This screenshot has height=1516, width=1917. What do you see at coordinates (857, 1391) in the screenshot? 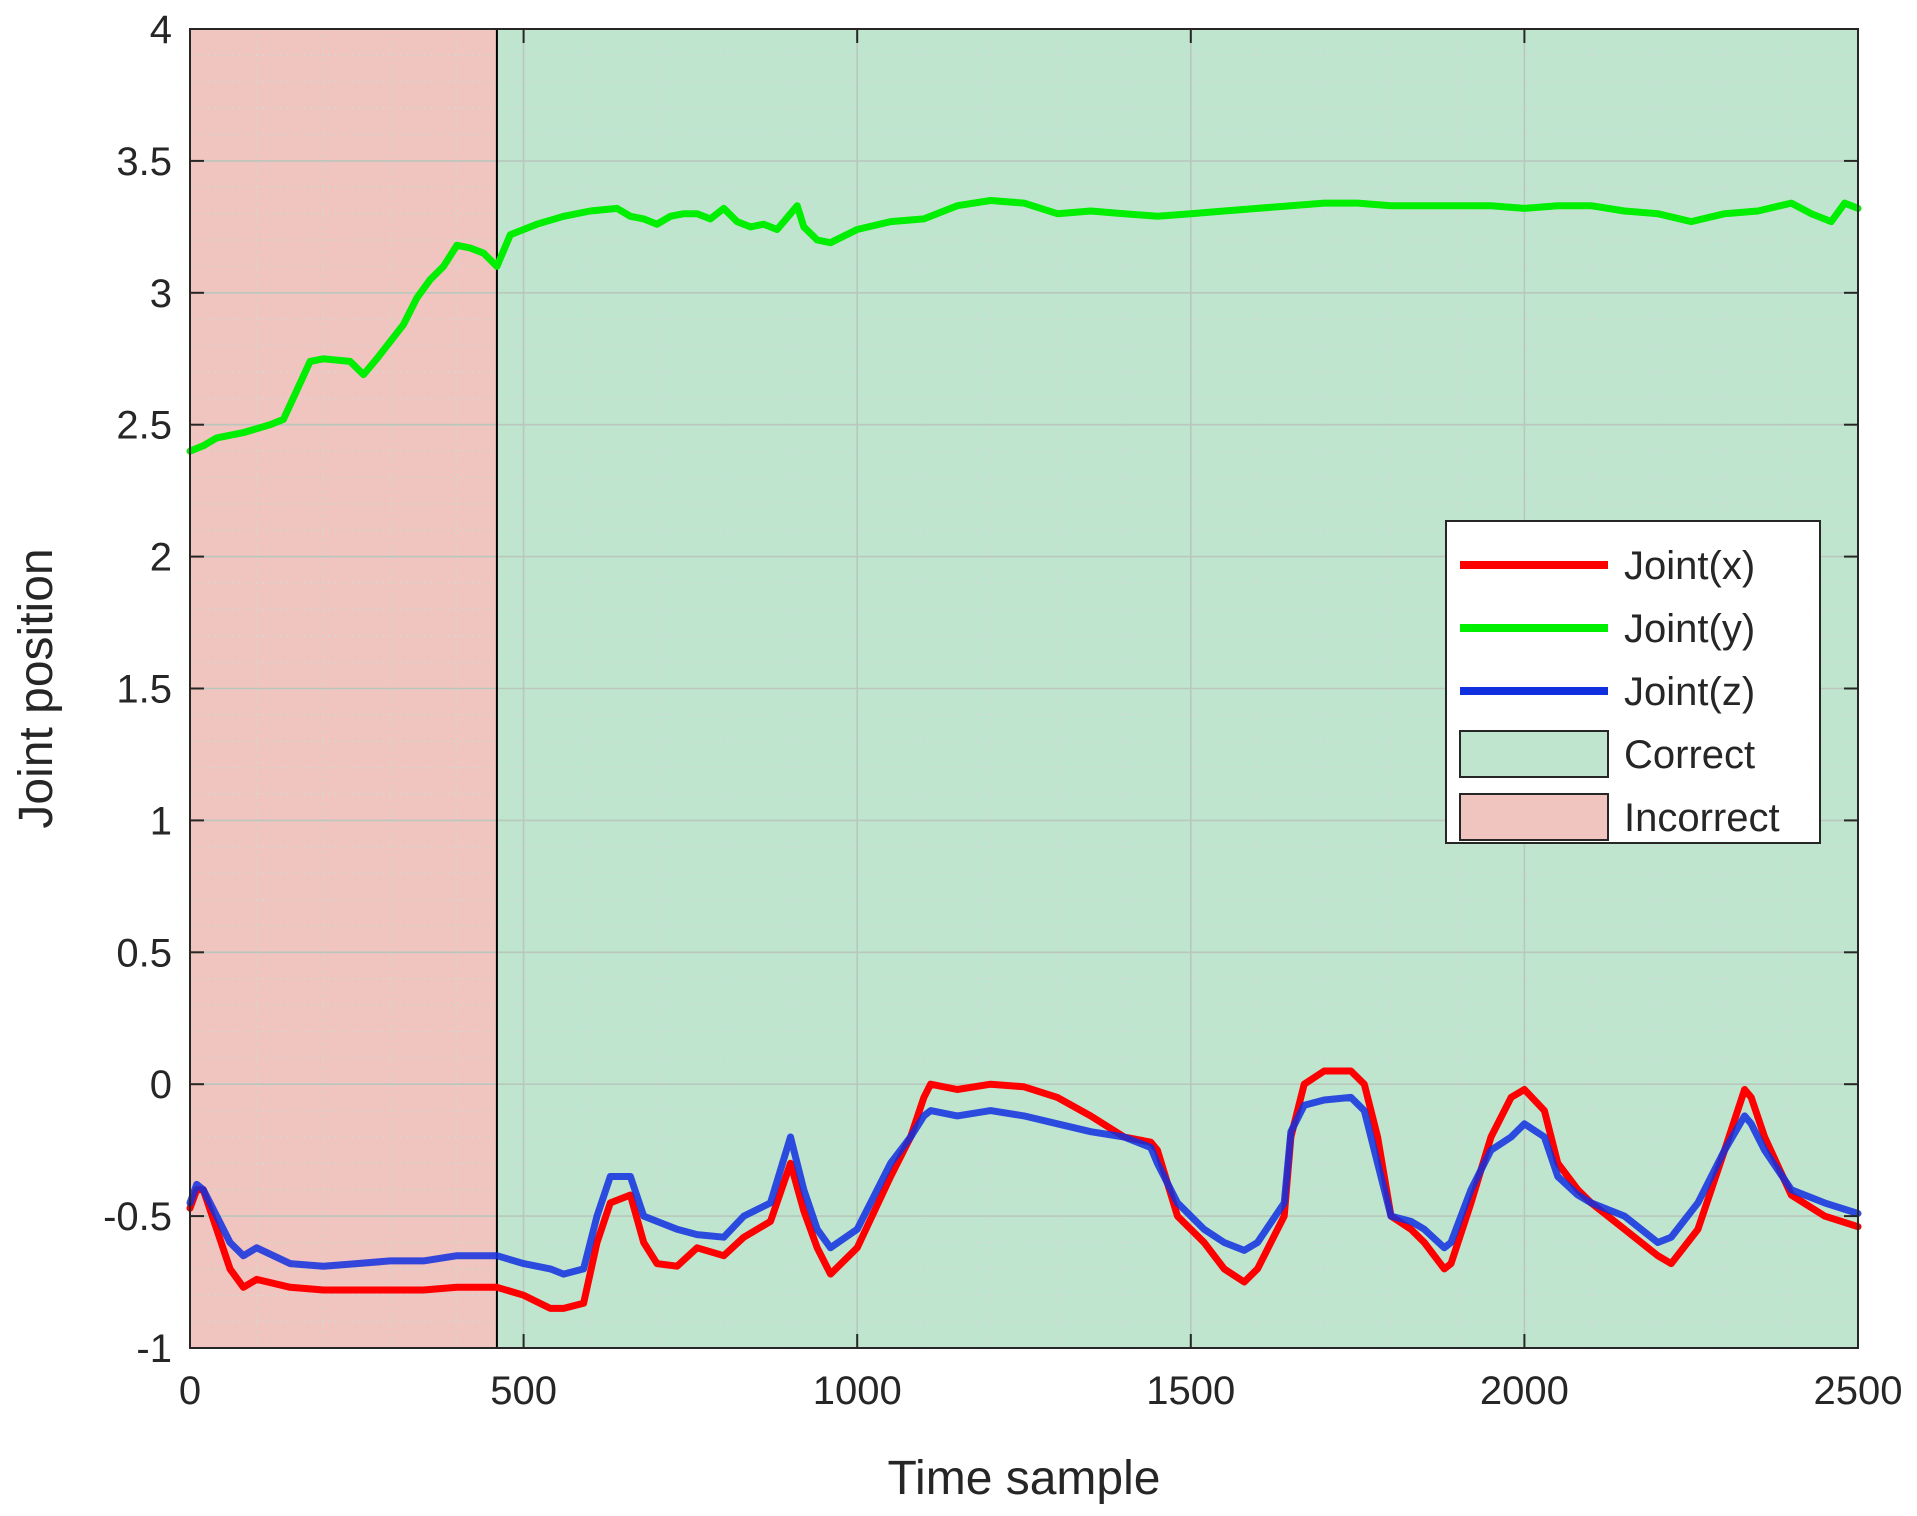
I see `x-tick-label: 1000` at bounding box center [857, 1391].